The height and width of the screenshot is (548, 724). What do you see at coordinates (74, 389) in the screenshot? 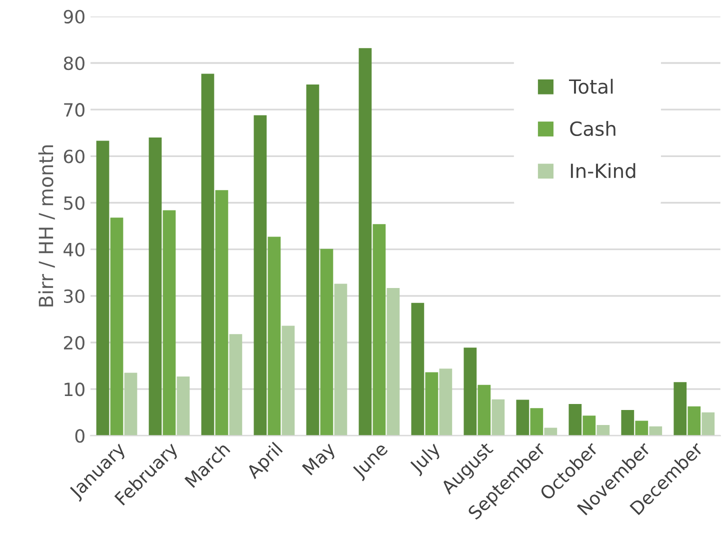
I see `y-tick-label: 10` at bounding box center [74, 389].